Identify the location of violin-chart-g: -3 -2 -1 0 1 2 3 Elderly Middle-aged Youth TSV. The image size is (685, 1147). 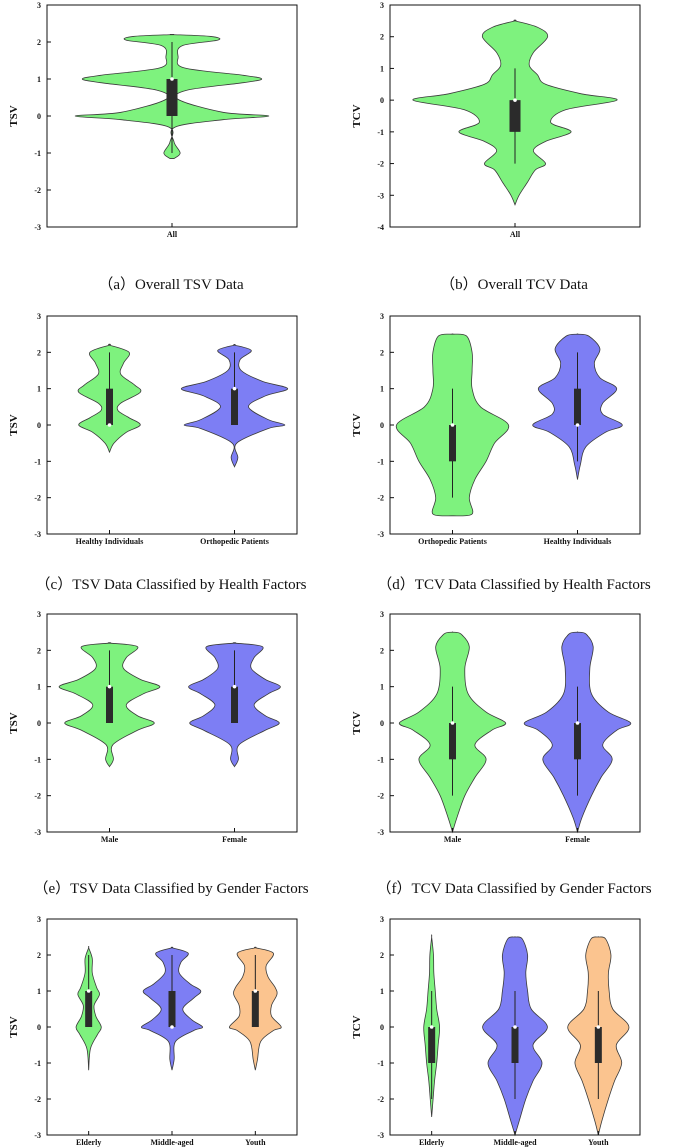
(153, 1031).